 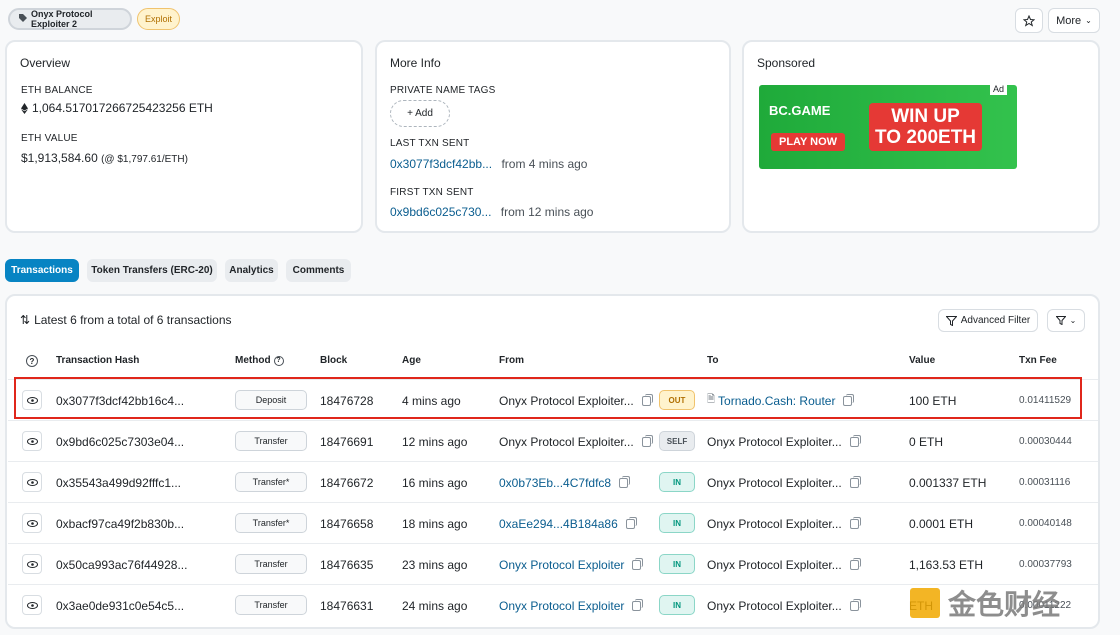 What do you see at coordinates (318, 270) in the screenshot?
I see `tab-comments: Comments` at bounding box center [318, 270].